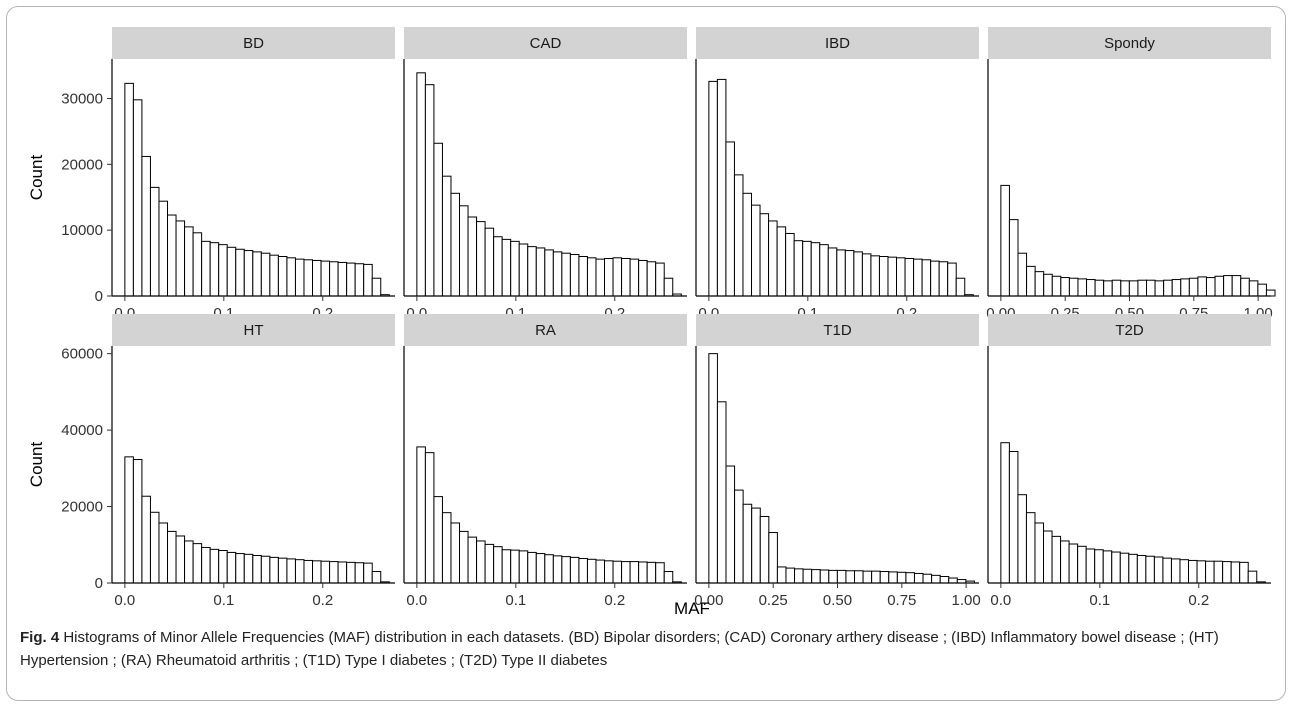 The width and height of the screenshot is (1294, 710). I want to click on facet-label: RA, so click(545, 330).